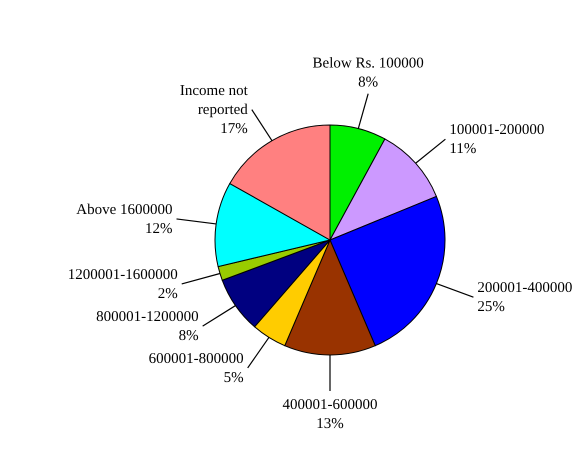  I want to click on slice-label: Above 1600000, so click(124, 210).